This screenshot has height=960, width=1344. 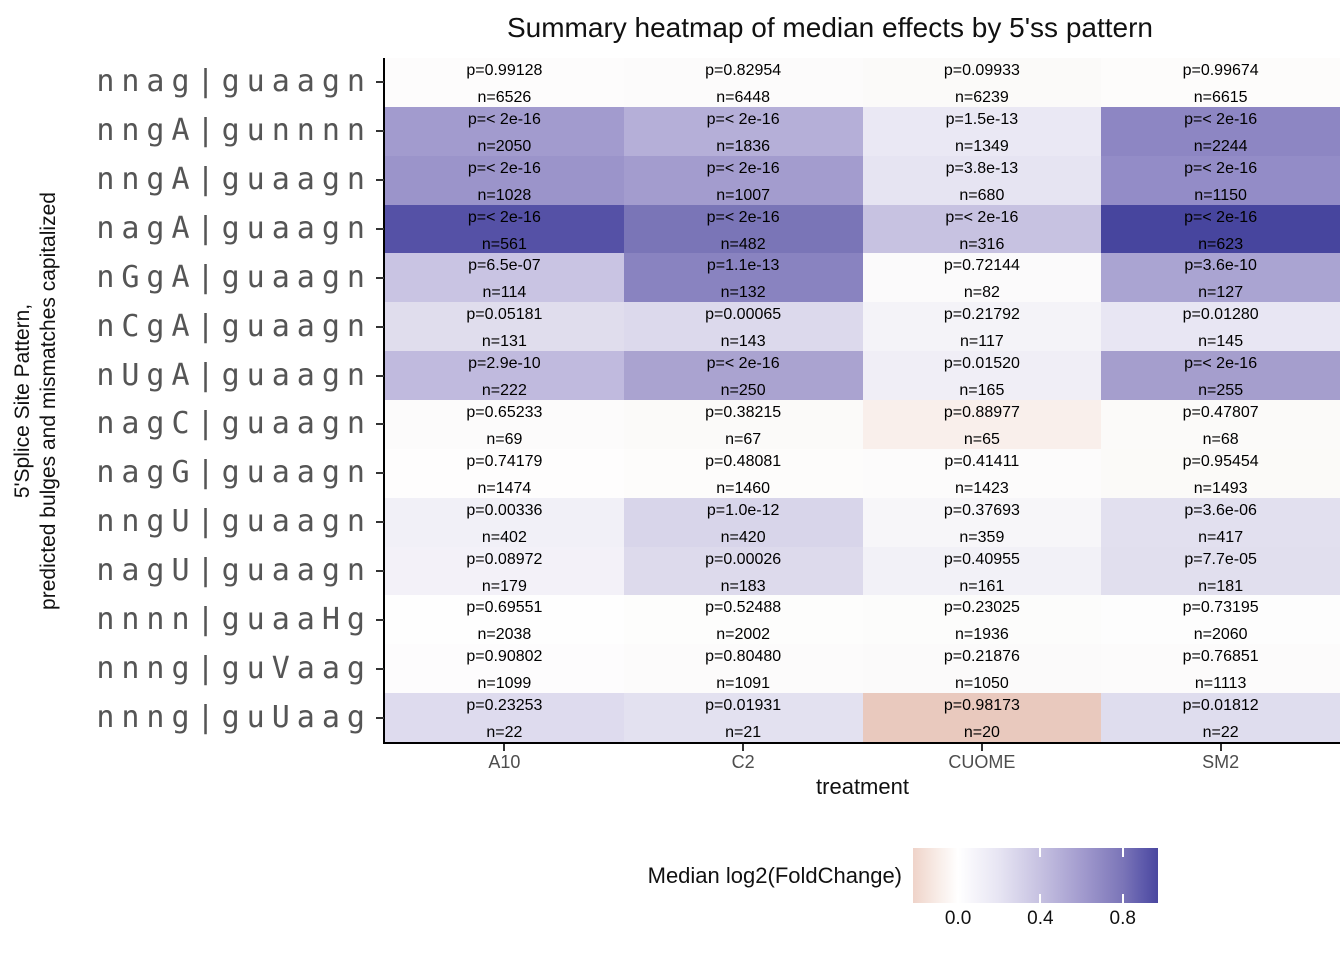 What do you see at coordinates (743, 608) in the screenshot?
I see `cell-pvalue-label: p=0.52488` at bounding box center [743, 608].